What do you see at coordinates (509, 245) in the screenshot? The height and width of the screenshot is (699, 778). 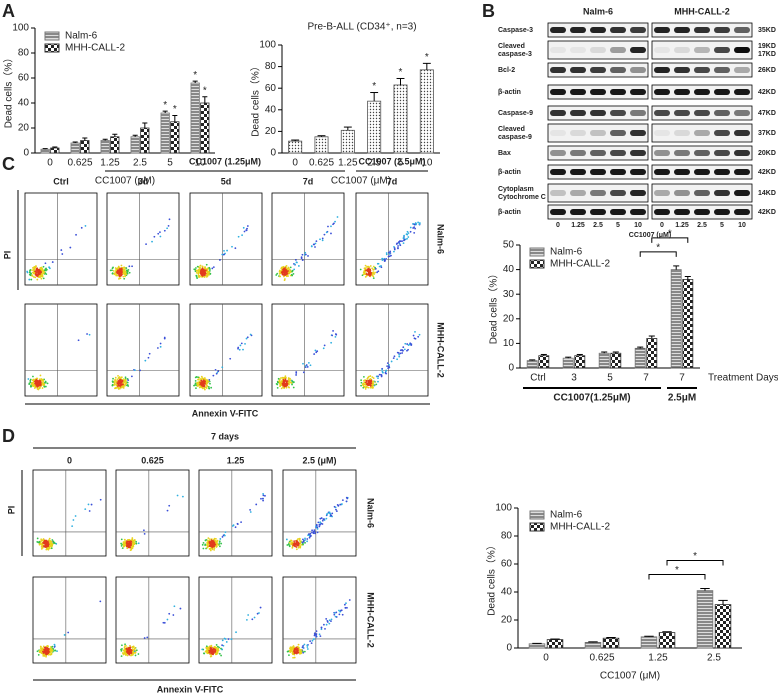 I see `y-tick-label: 50` at bounding box center [509, 245].